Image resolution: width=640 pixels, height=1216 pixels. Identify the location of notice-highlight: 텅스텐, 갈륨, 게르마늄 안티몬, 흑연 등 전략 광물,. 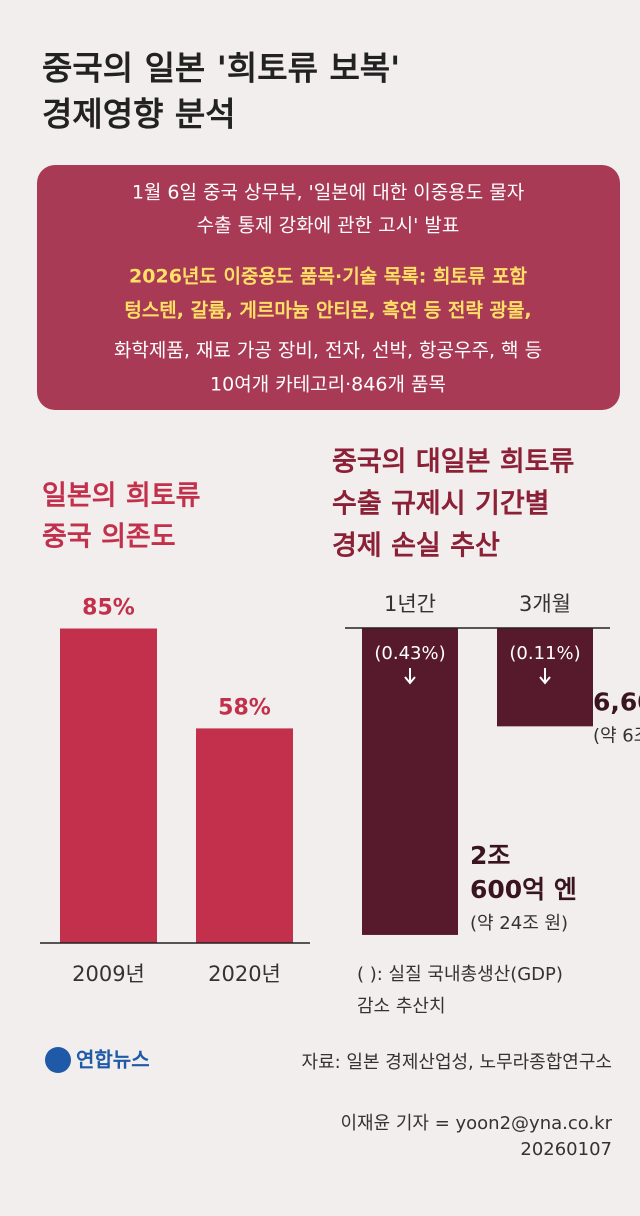
(327, 310).